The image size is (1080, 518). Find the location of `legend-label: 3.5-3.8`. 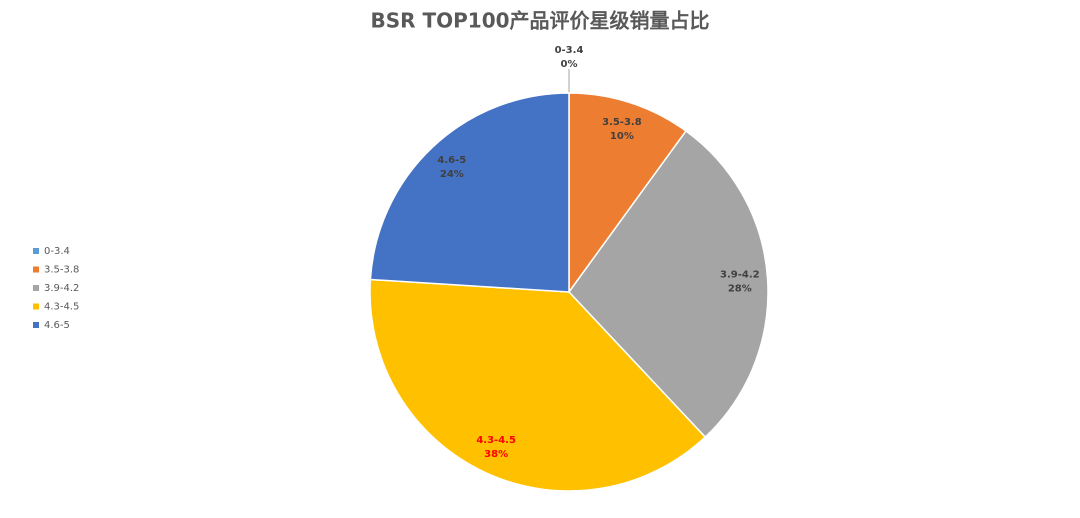

legend-label: 3.5-3.8 is located at coordinates (61, 270).